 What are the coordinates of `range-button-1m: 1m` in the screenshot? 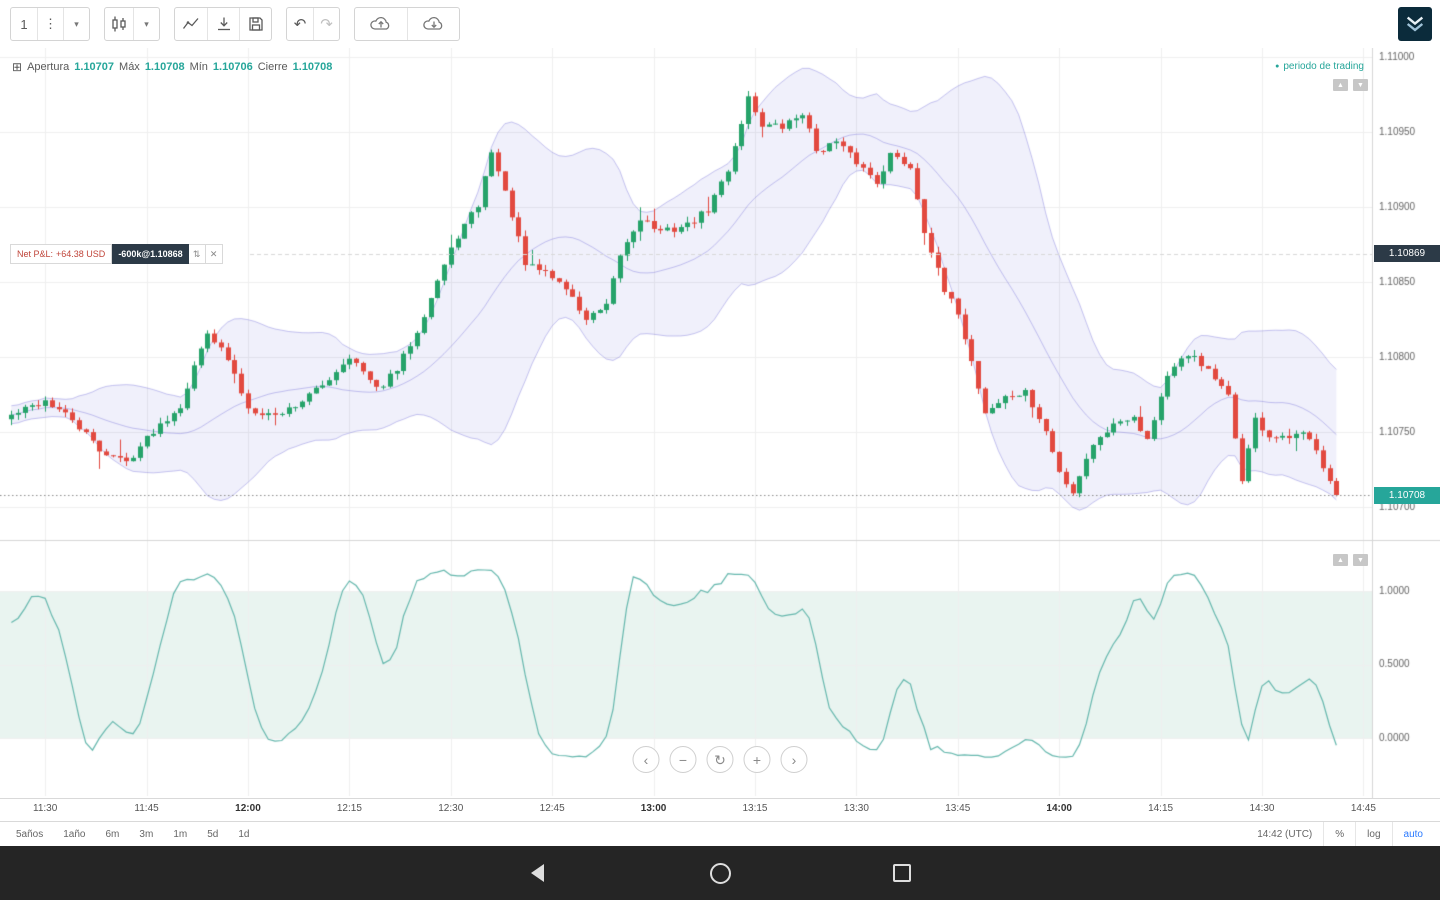 It's located at (180, 834).